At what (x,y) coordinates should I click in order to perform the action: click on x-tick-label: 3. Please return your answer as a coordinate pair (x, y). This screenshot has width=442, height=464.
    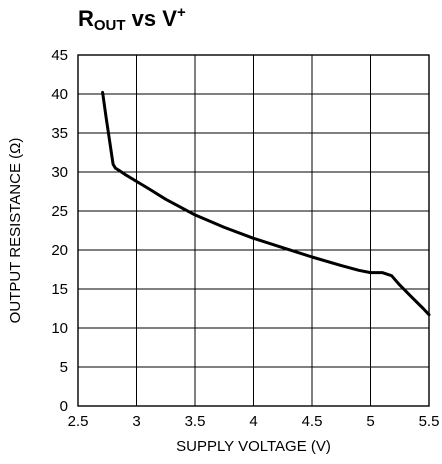
    Looking at the image, I should click on (136, 421).